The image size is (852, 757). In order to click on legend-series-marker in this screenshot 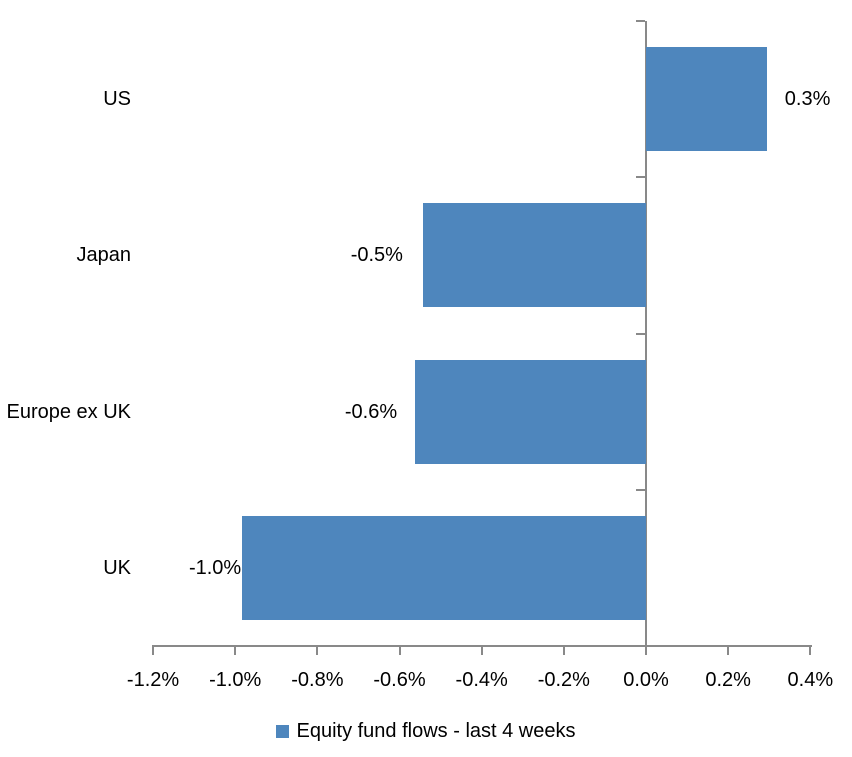, I will do `click(283, 731)`.